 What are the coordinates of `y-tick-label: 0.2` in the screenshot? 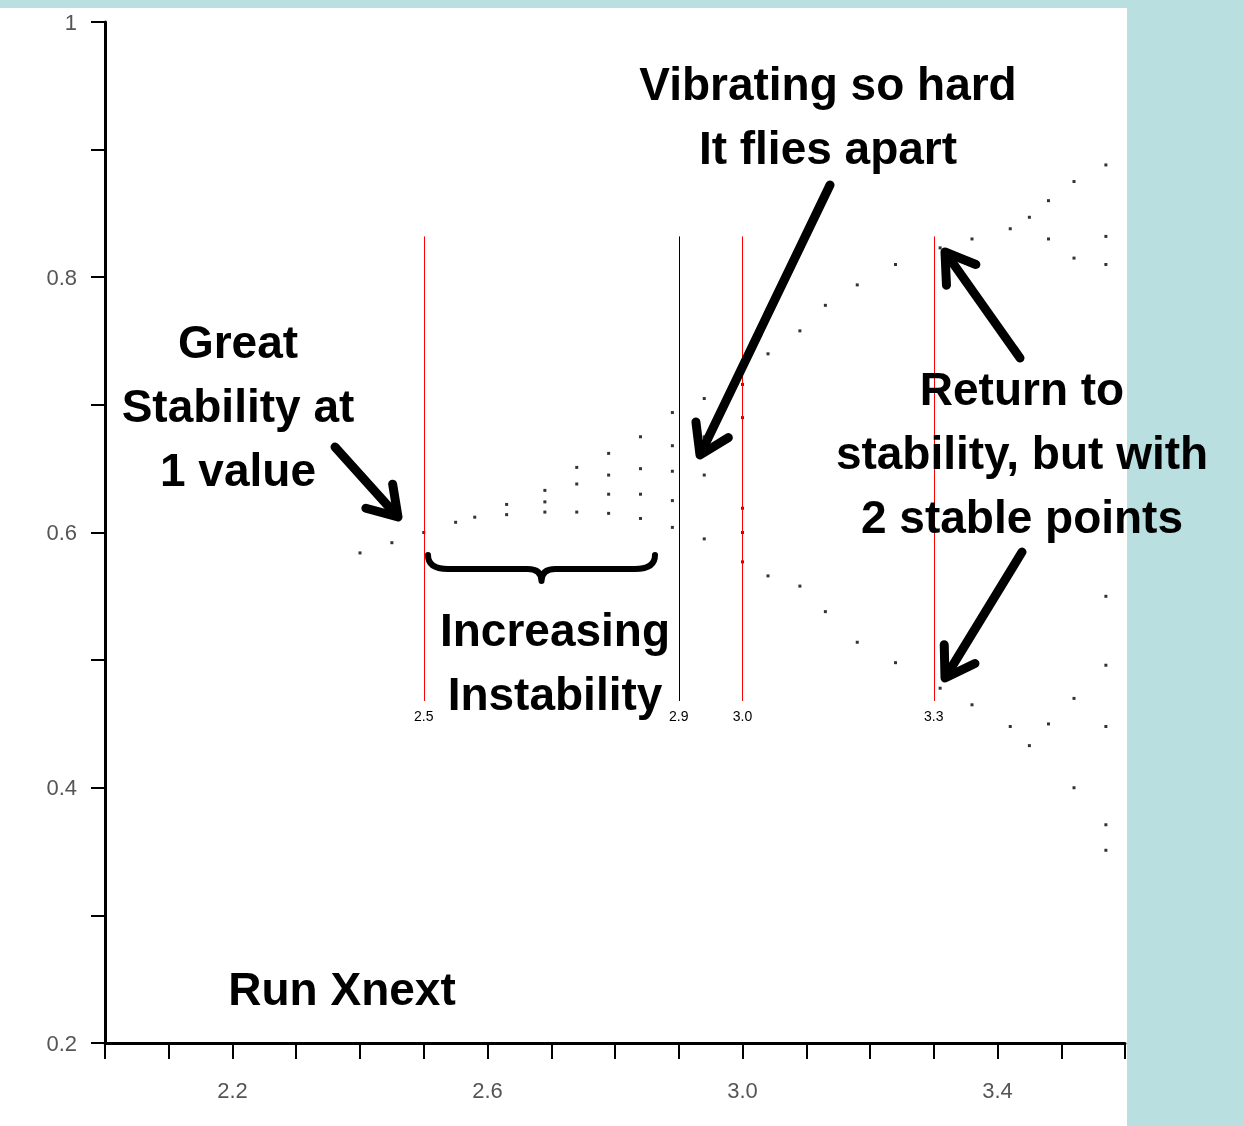 It's located at (61, 1043).